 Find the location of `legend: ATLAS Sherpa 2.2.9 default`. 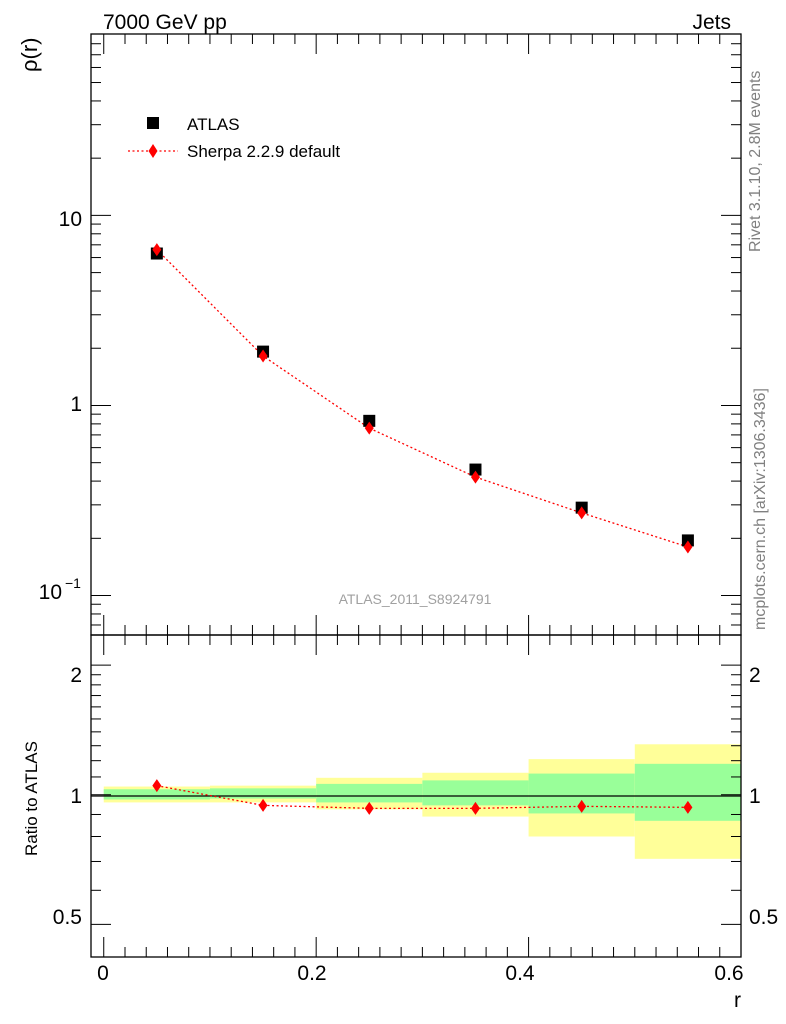

legend: ATLAS Sherpa 2.2.9 default is located at coordinates (234, 138).